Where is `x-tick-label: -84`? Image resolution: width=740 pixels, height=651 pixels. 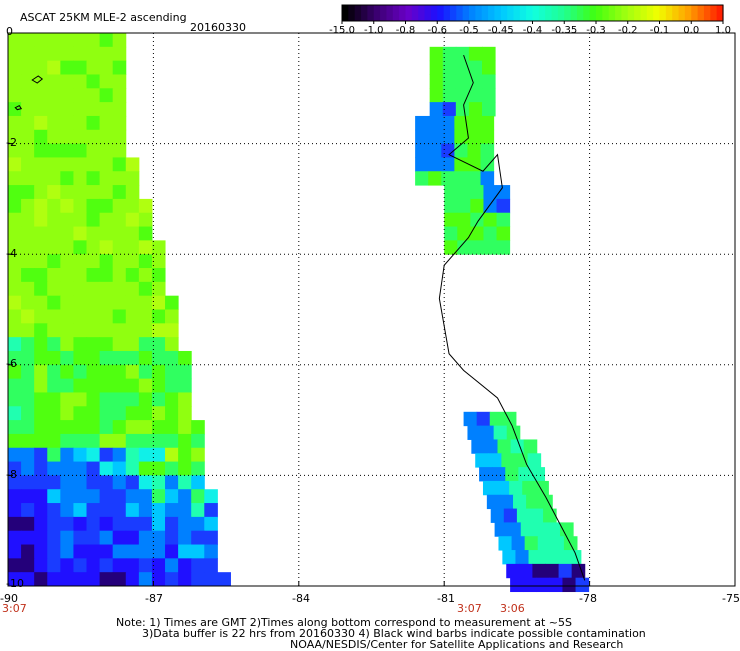
x-tick-label: -84 is located at coordinates (301, 598).